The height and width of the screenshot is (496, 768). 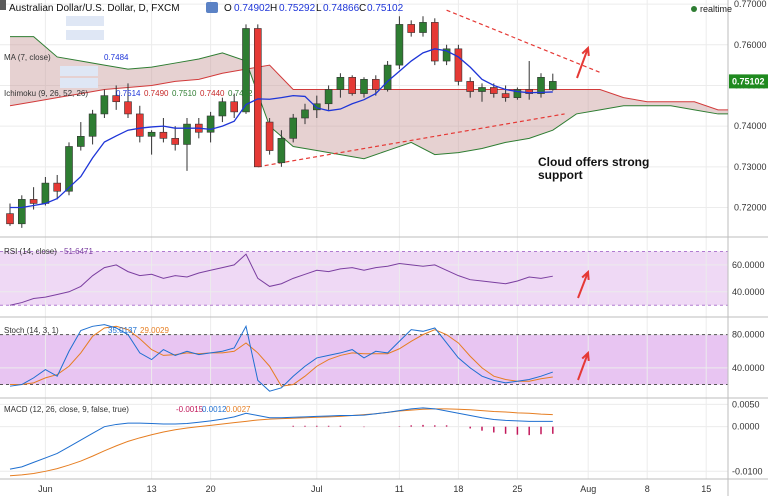 What do you see at coordinates (750, 208) in the screenshot?
I see `price-tick-label-0: 0.72000` at bounding box center [750, 208].